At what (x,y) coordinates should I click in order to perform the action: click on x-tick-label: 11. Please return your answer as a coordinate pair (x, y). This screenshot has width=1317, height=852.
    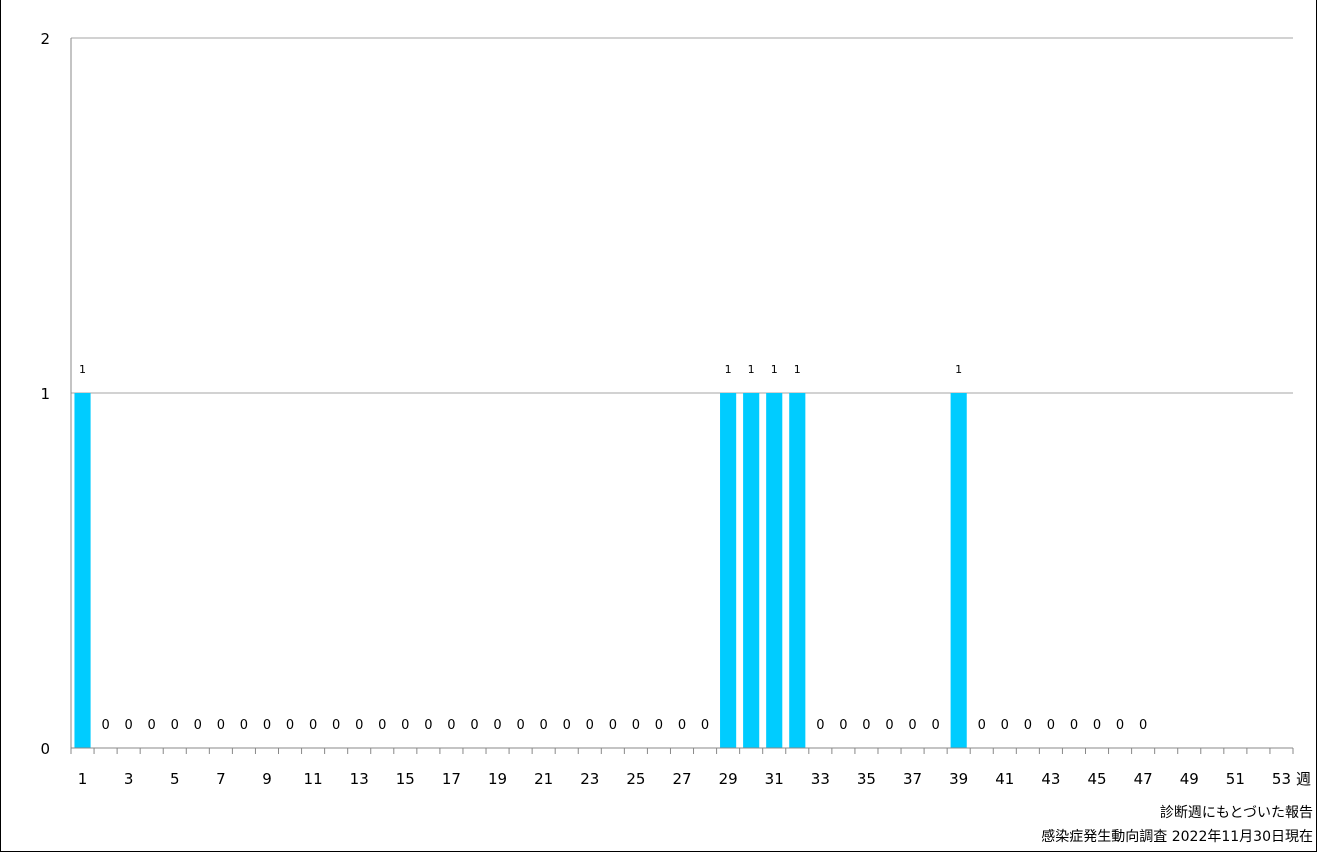
    Looking at the image, I should click on (313, 779).